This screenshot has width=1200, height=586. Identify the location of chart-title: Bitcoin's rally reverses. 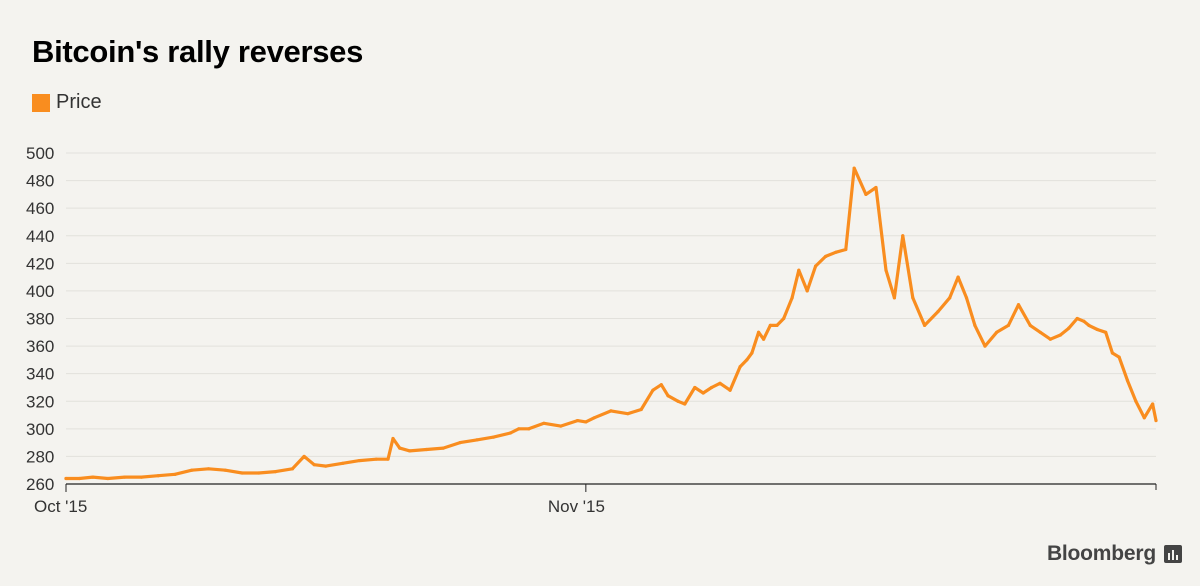
(198, 51).